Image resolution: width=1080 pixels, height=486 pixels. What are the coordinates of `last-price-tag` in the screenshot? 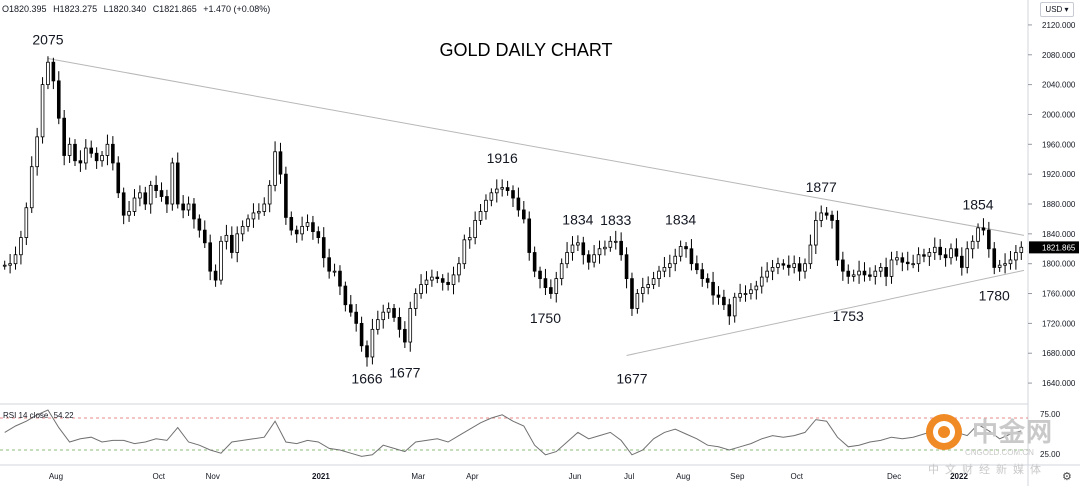 It's located at (1054, 247).